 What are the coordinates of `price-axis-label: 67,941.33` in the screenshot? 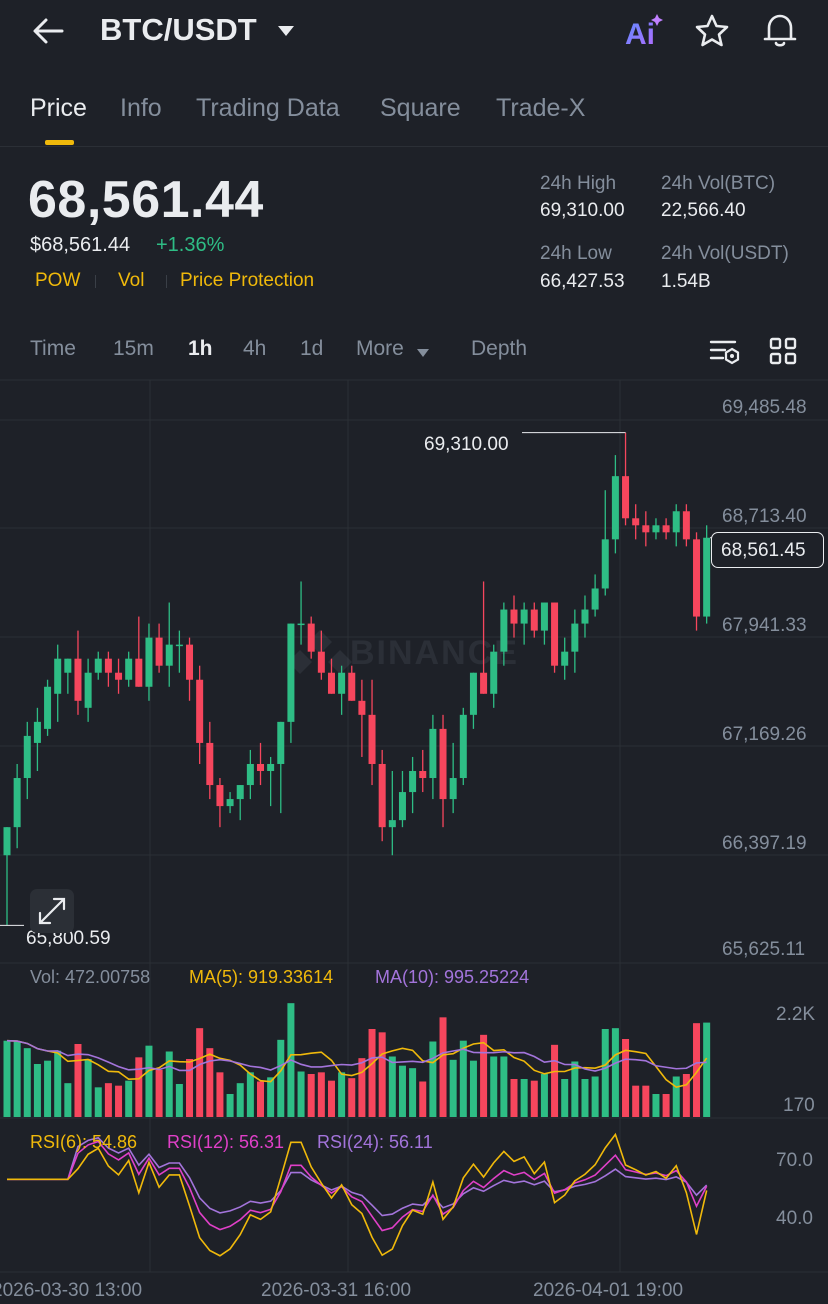 It's located at (764, 625).